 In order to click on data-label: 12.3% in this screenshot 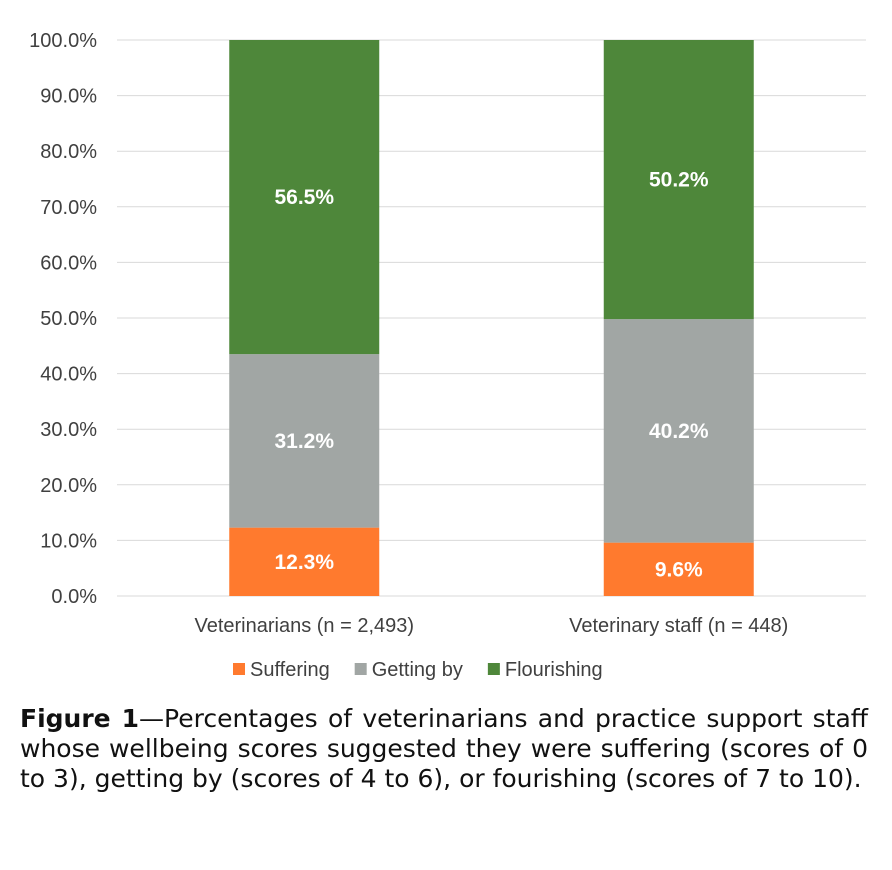, I will do `click(304, 562)`.